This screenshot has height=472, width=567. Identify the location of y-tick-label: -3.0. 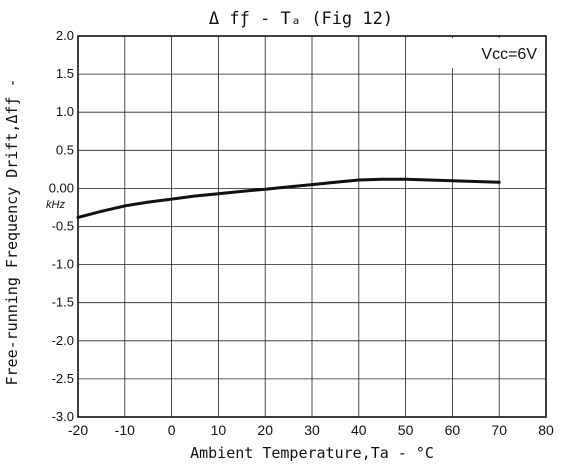
(63, 416).